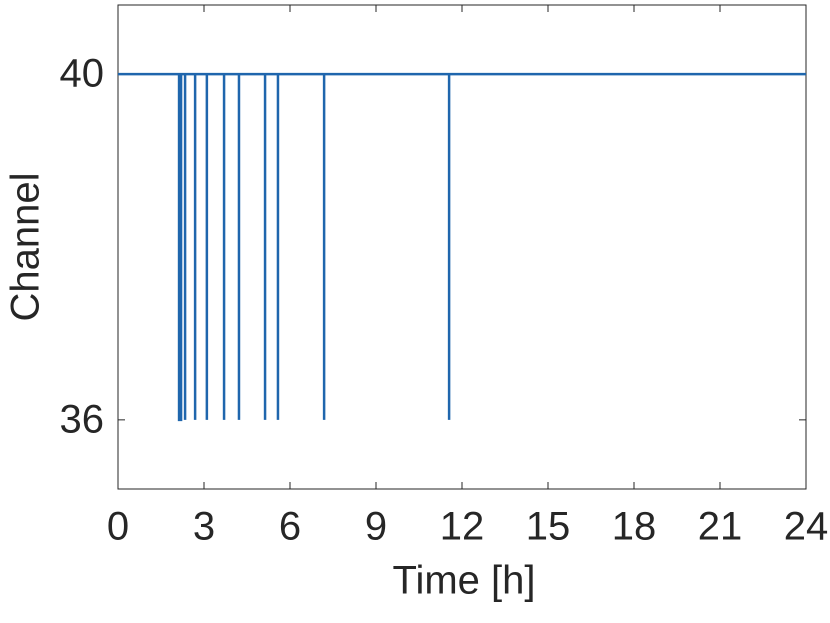 The image size is (830, 623). I want to click on x-tick-label: 21, so click(720, 527).